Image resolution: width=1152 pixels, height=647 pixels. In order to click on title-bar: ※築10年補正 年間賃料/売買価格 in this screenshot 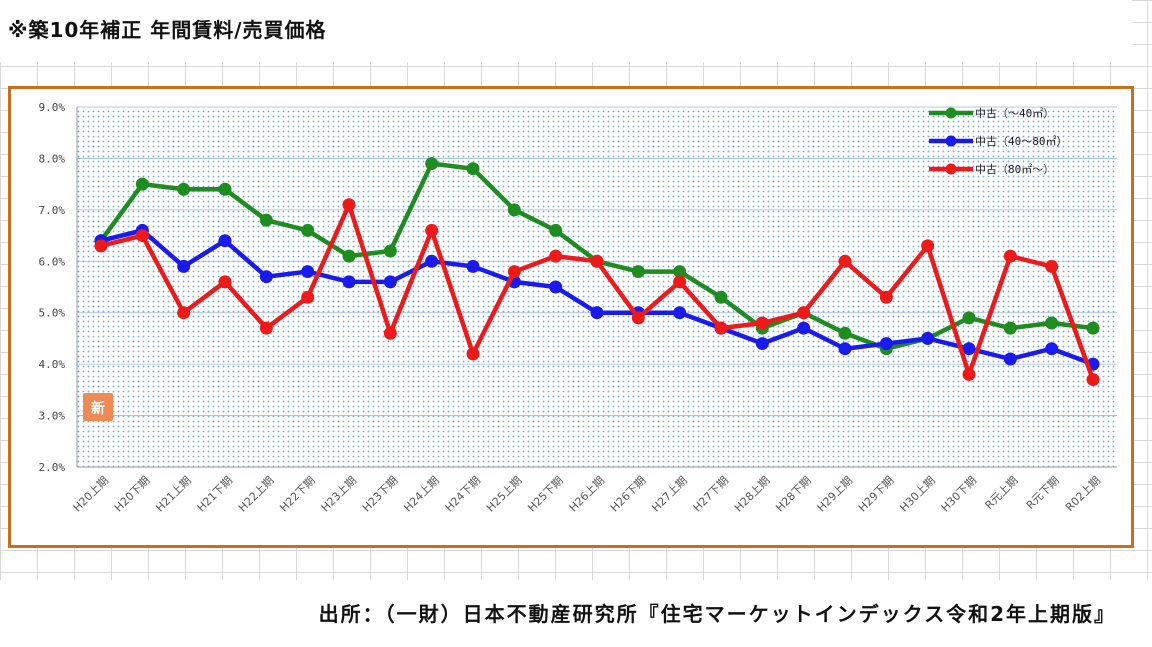, I will do `click(566, 31)`.